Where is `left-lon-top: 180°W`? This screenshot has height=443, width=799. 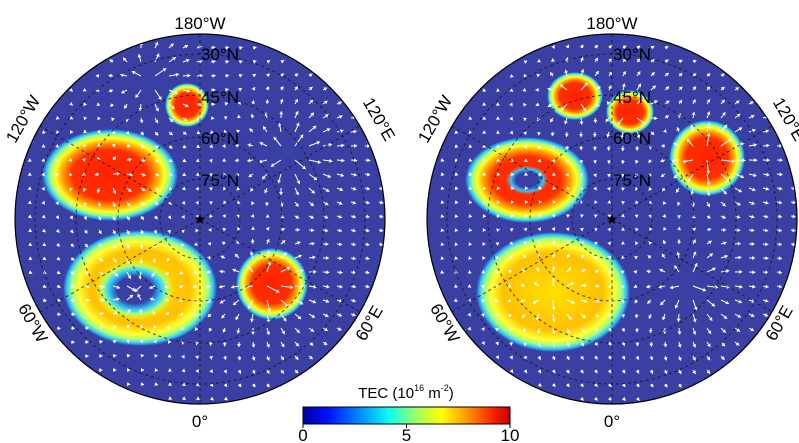 left-lon-top: 180°W is located at coordinates (199, 23).